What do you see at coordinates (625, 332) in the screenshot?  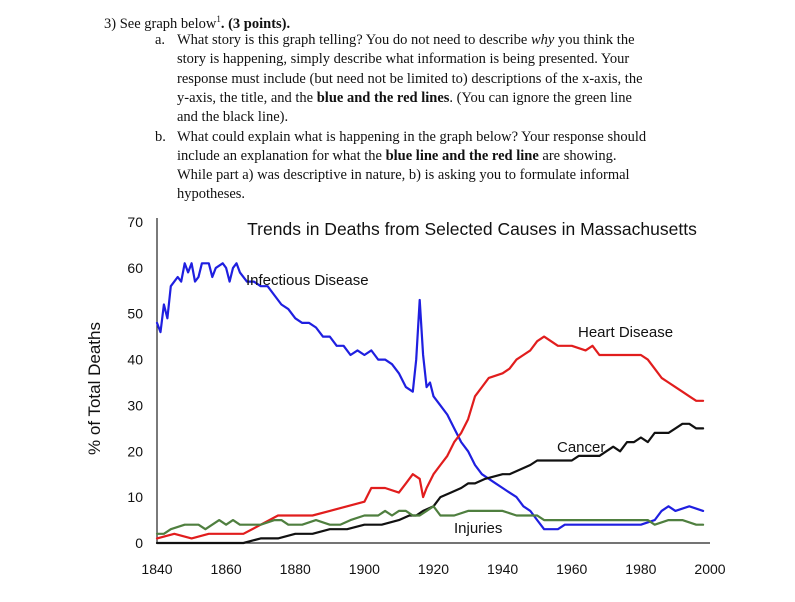 I see `series-label-heart-disease: Heart Disease` at bounding box center [625, 332].